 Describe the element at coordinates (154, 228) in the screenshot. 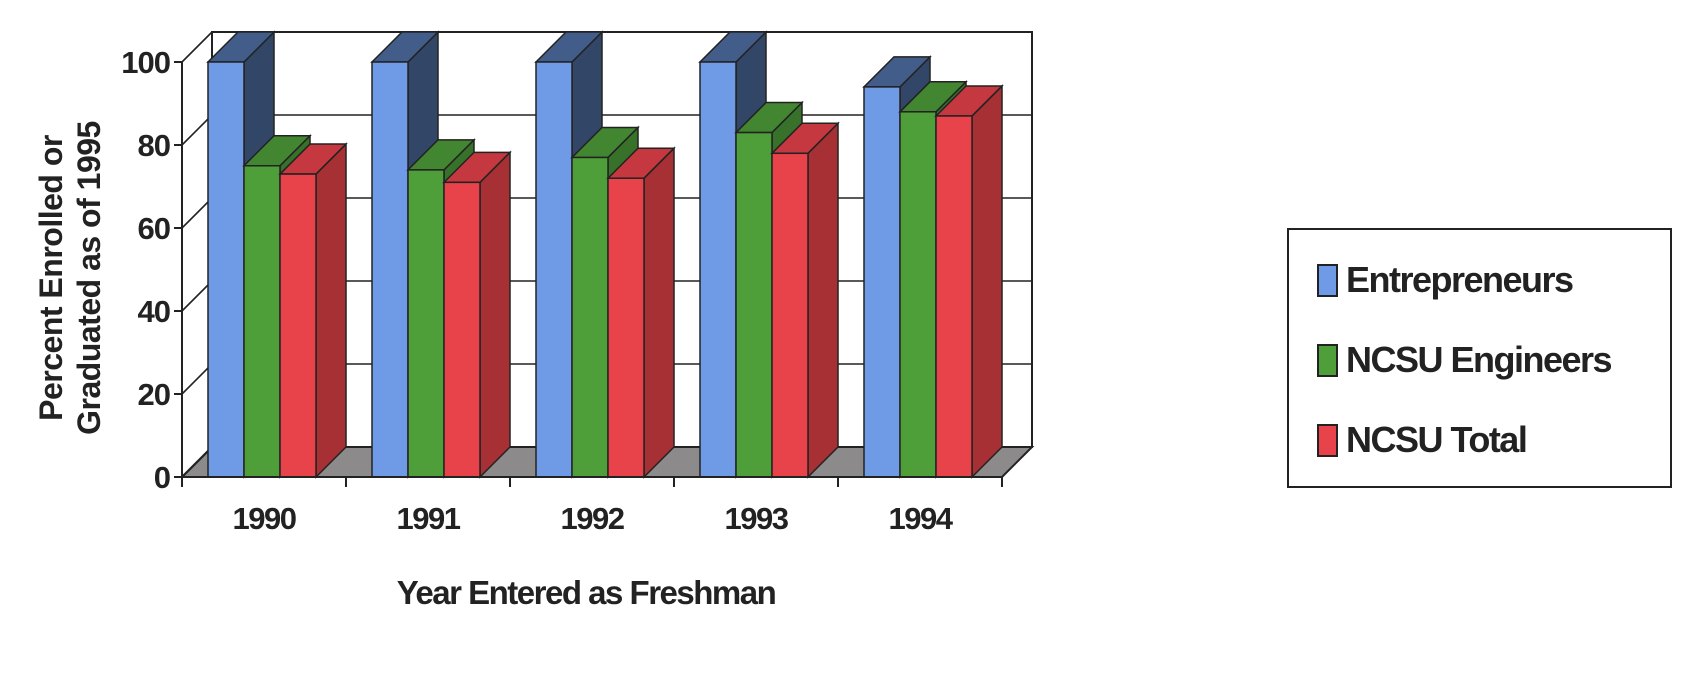

I see `y-tick-label: 60` at that location.